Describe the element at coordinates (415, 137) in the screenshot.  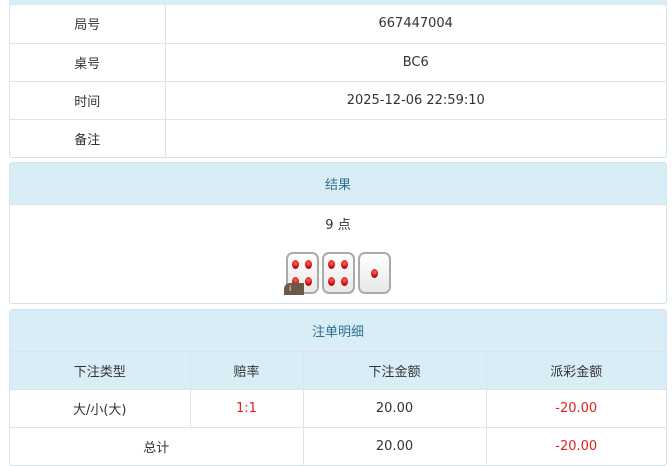
I see `note-value` at that location.